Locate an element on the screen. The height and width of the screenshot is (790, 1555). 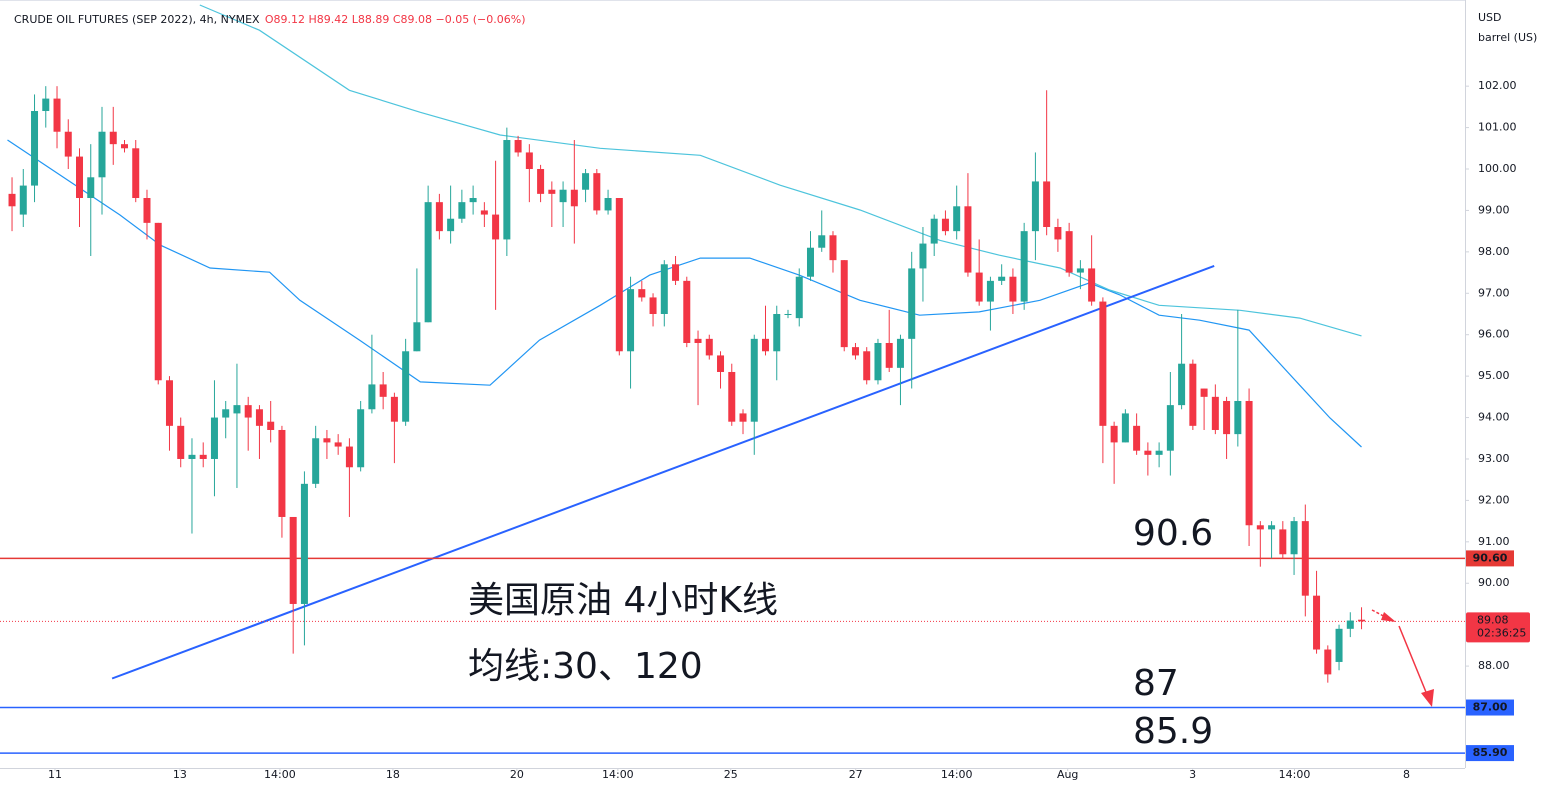
countdown-label: 02:36:25 is located at coordinates (1501, 632).